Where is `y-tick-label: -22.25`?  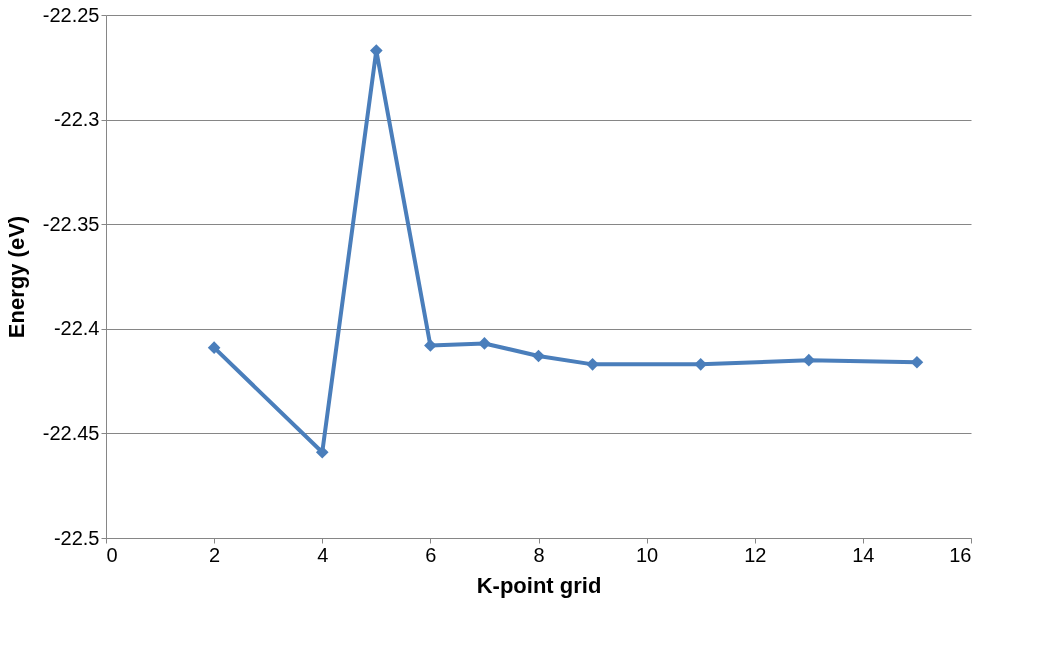 y-tick-label: -22.25 is located at coordinates (71, 14).